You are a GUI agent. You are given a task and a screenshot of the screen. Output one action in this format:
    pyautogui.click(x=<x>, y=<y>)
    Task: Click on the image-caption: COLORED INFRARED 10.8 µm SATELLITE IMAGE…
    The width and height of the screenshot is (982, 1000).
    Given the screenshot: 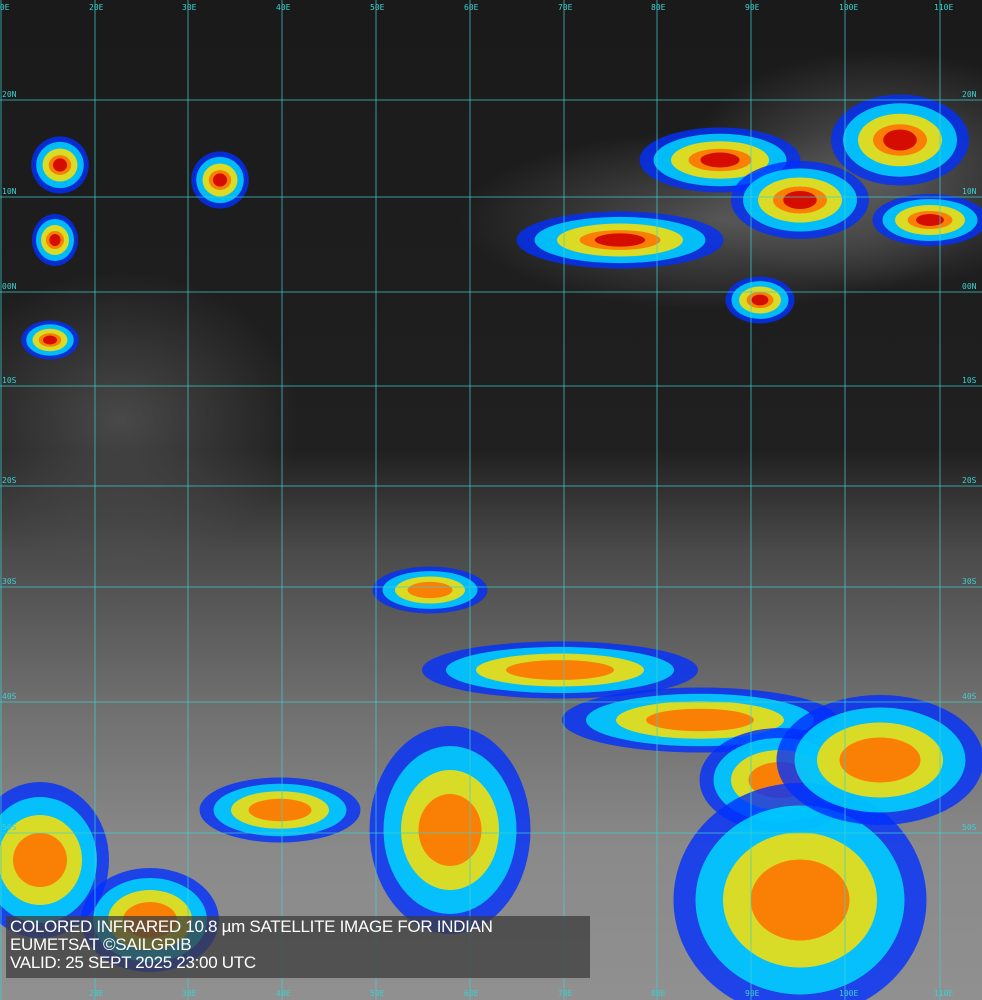 What is the action you would take?
    pyautogui.click(x=298, y=947)
    